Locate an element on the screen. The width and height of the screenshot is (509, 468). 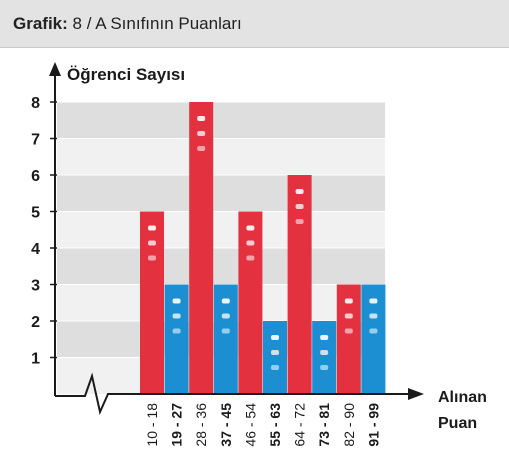
y-tick-label: 2 is located at coordinates (35, 322).